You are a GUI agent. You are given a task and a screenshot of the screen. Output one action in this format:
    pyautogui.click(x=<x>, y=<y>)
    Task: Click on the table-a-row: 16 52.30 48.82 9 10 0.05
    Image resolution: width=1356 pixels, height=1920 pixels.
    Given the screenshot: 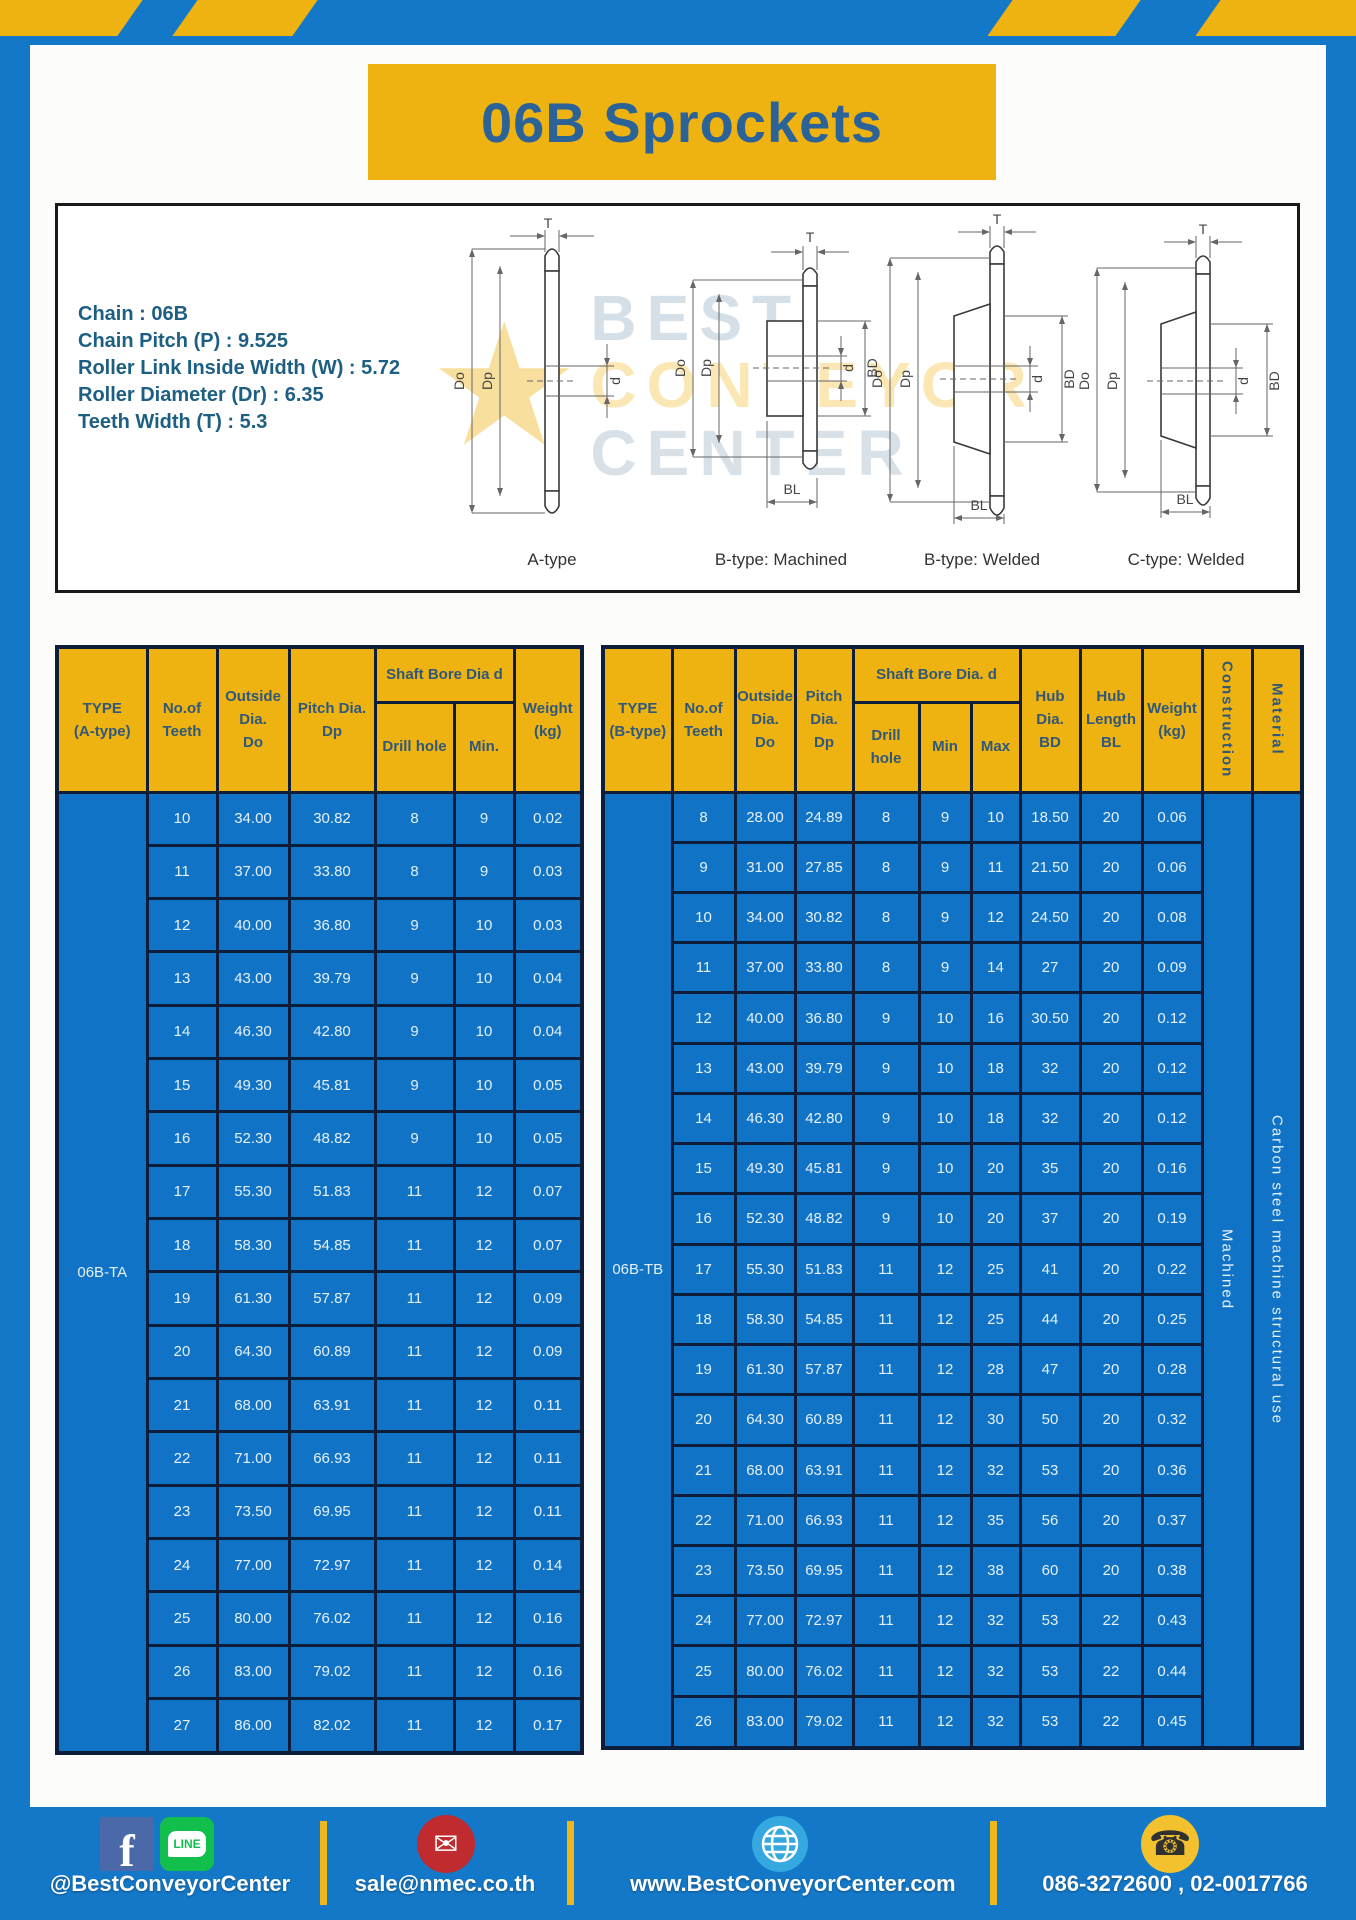 What is the action you would take?
    pyautogui.click(x=320, y=1138)
    